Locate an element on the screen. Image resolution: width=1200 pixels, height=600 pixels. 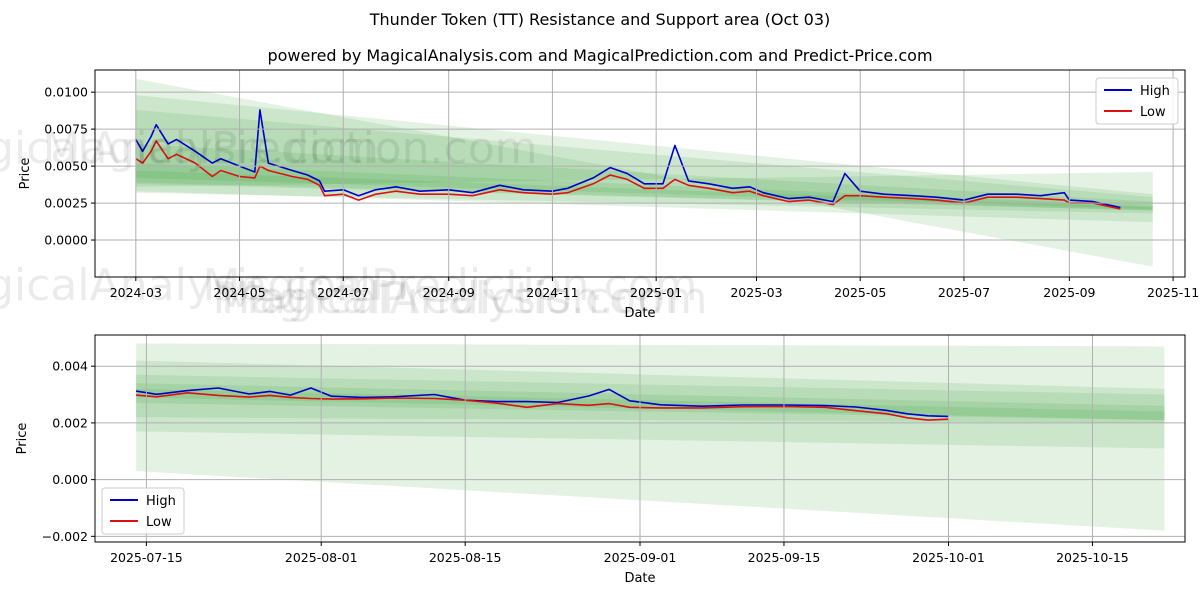
x-tick-label: 2025-10-01 is located at coordinates (948, 557).